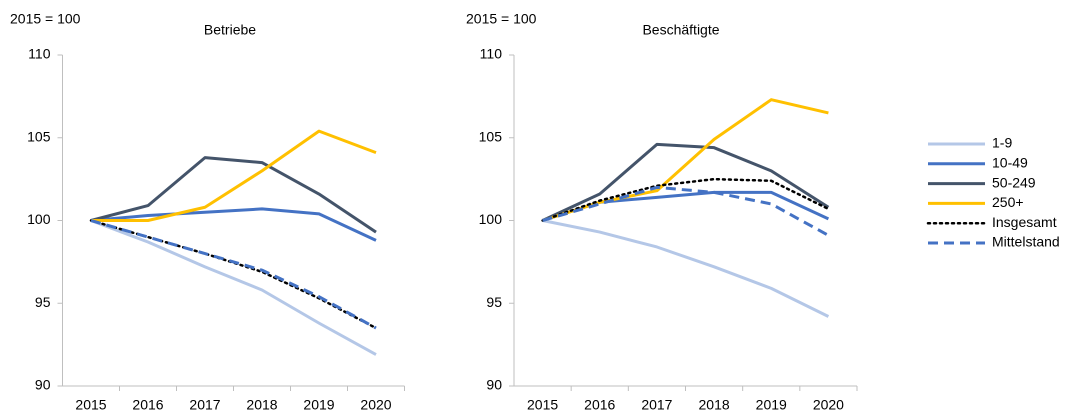 This screenshot has height=412, width=1084. I want to click on legend-label: 1-9, so click(1002, 143).